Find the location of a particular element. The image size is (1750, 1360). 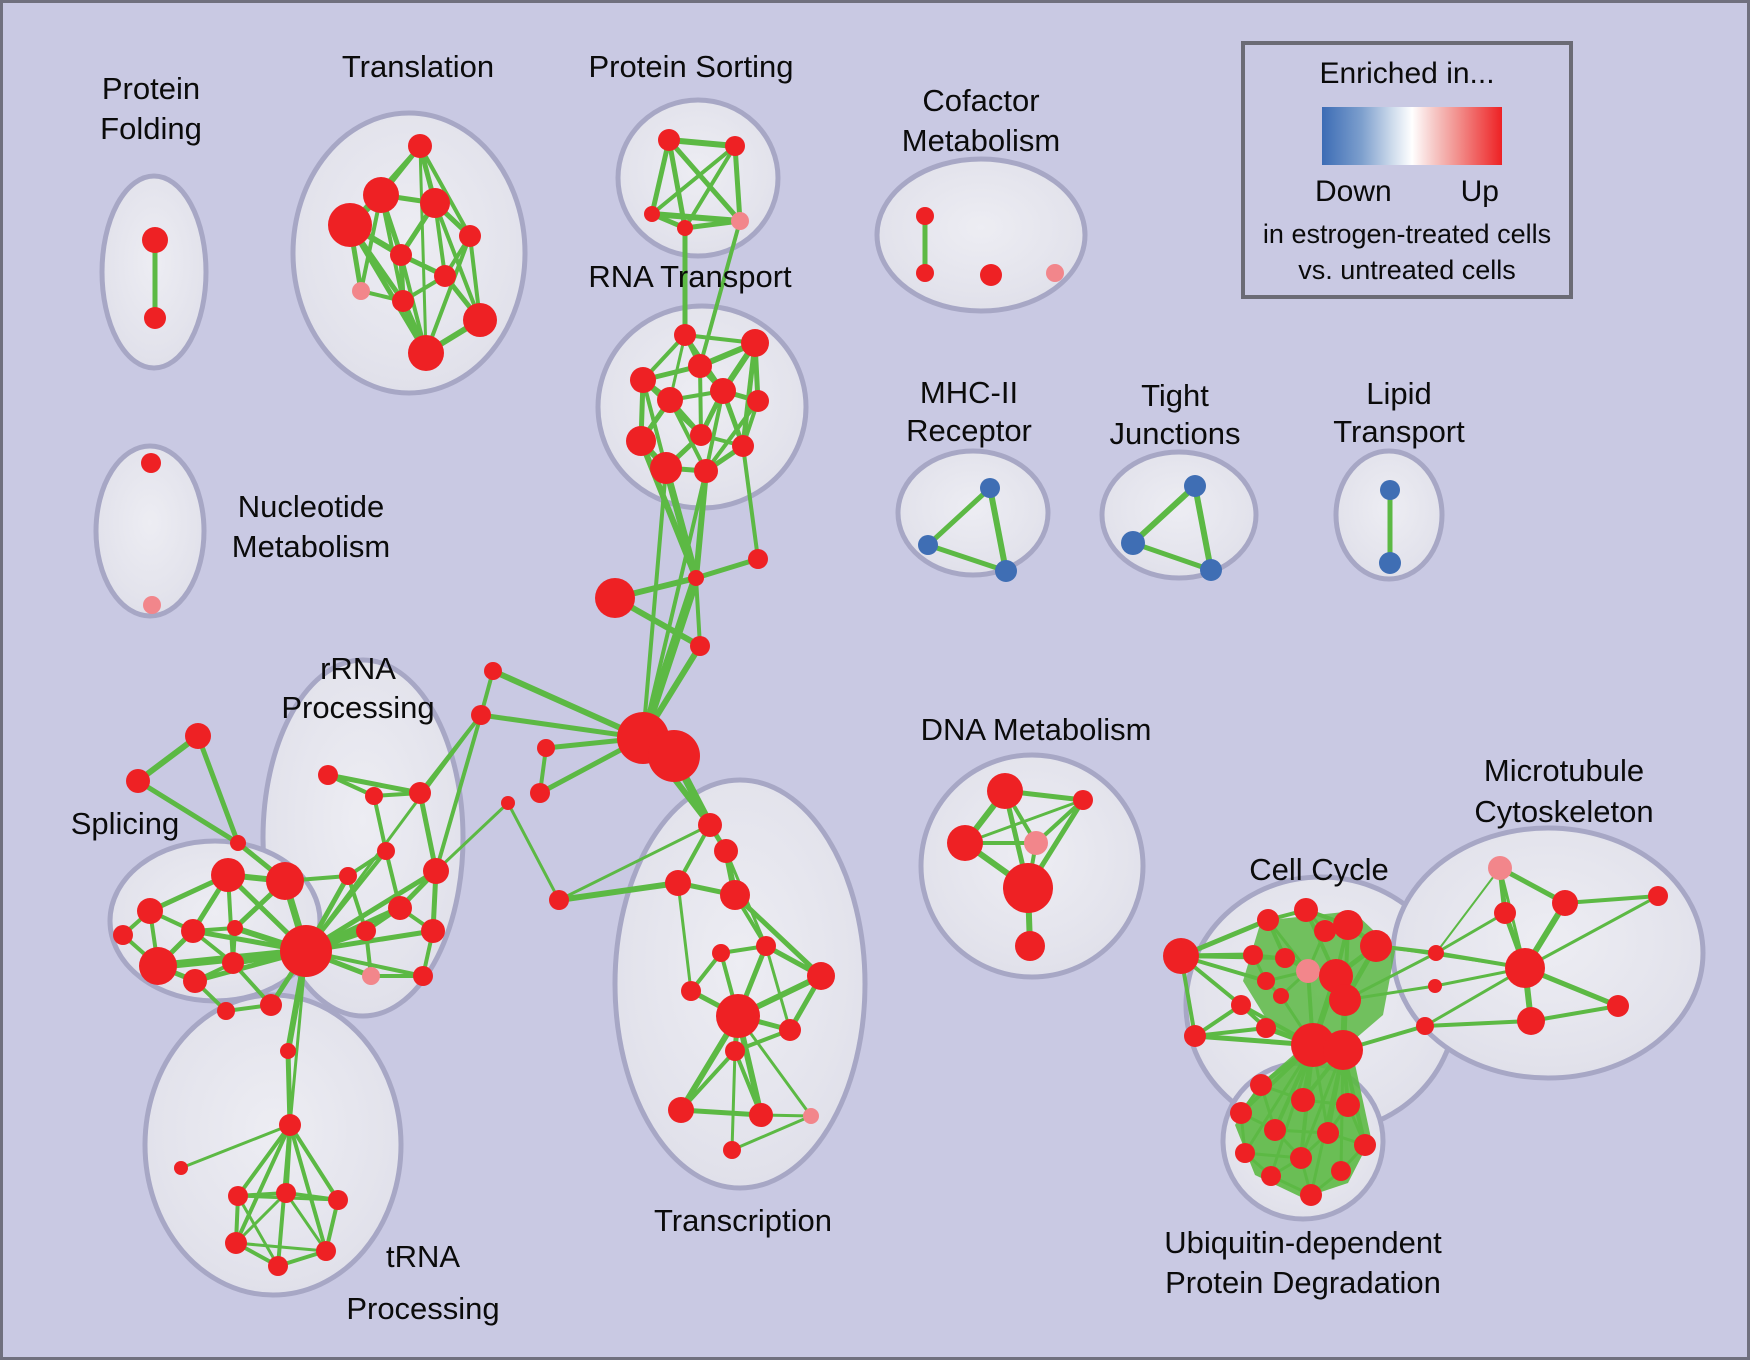

cluster-label-transcription: Transcription is located at coordinates (743, 1220).